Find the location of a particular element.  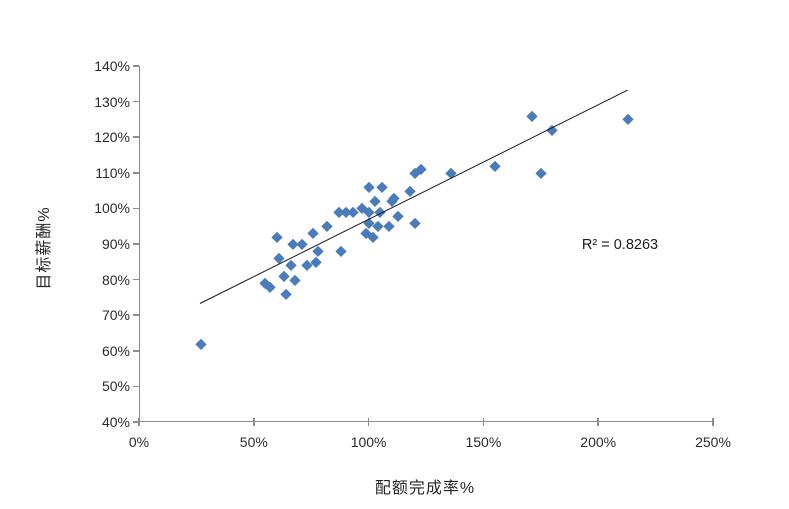

x-tick-label: 250% is located at coordinates (713, 442).